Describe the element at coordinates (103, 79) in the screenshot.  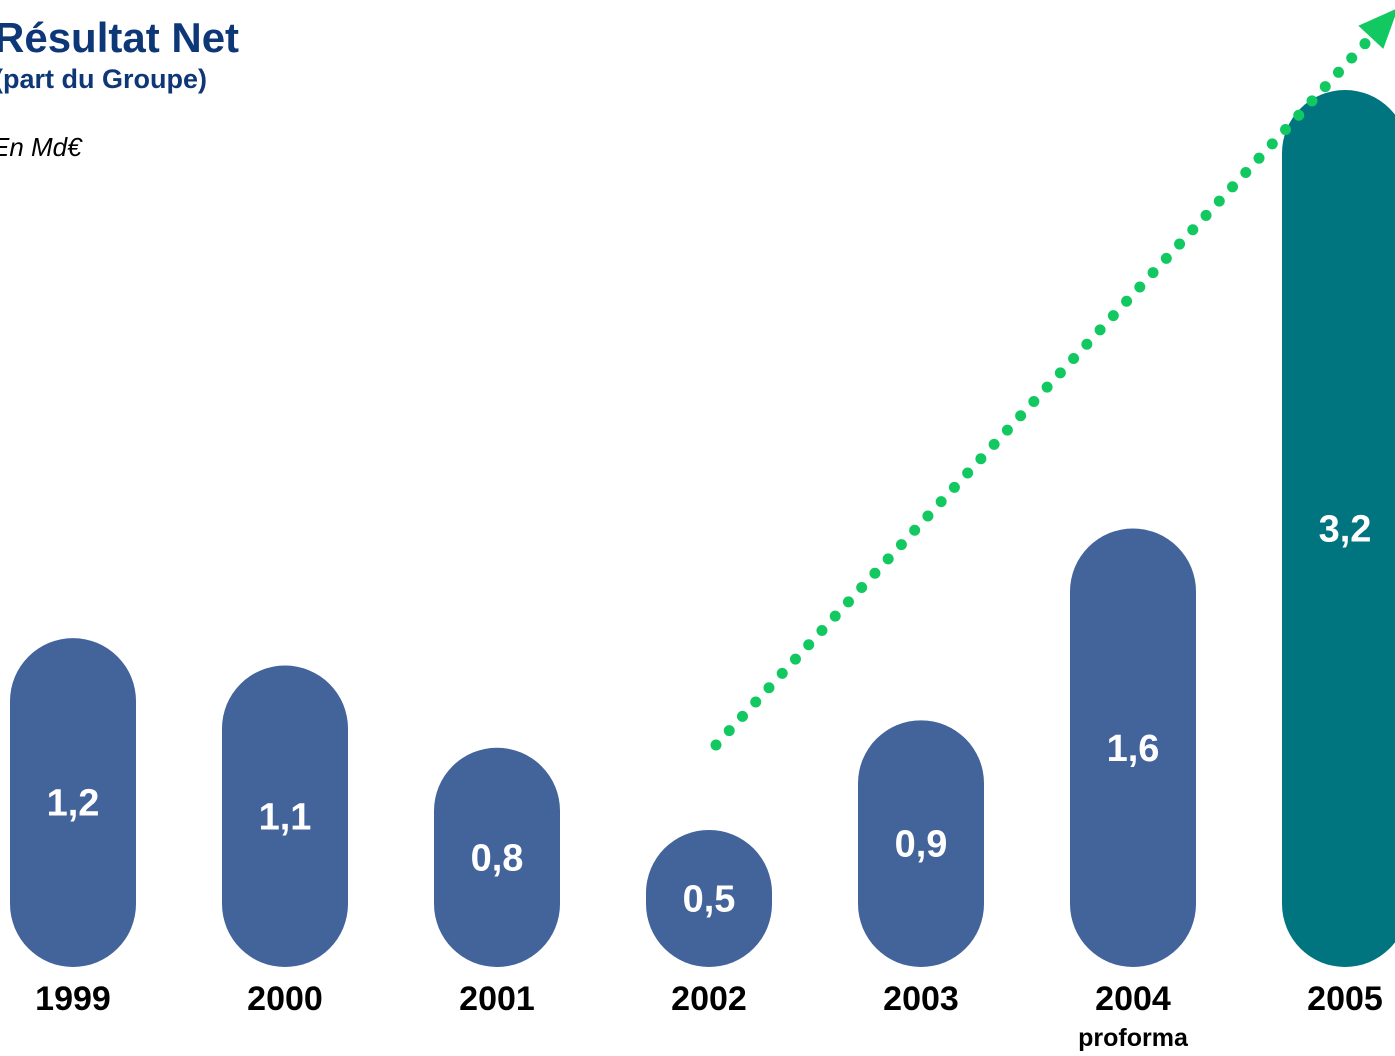
I see `chart-subtitle: (part du Groupe)` at that location.